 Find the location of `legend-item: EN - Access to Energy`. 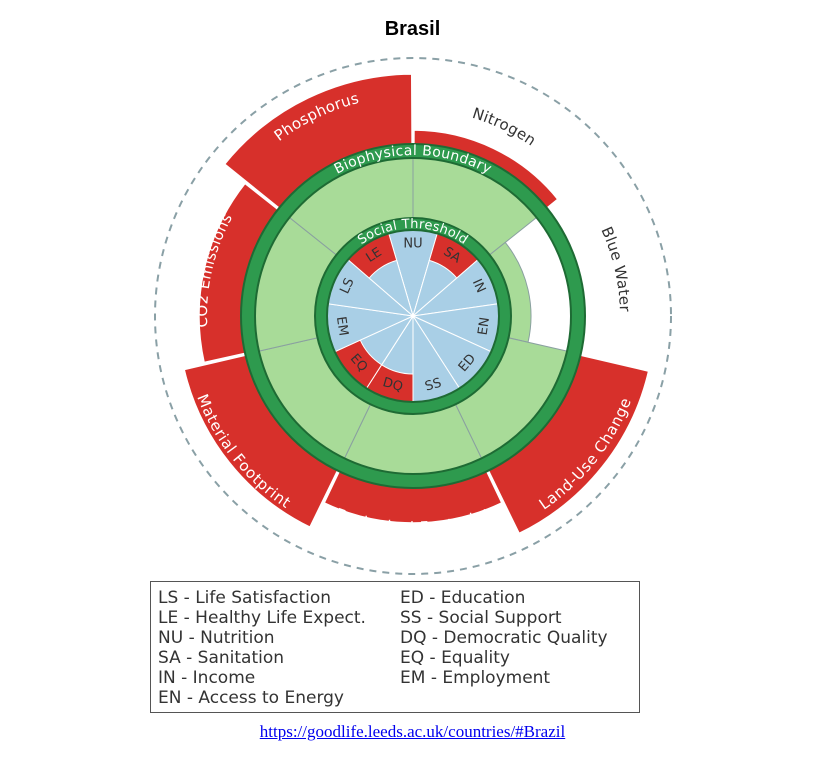

legend-item: EN - Access to Energy is located at coordinates (251, 698).